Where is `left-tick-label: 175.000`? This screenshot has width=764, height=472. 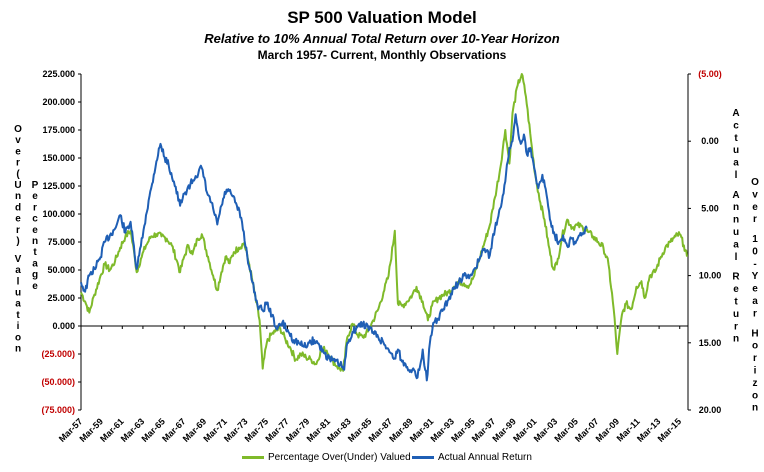
left-tick-label: 175.000 is located at coordinates (58, 130).